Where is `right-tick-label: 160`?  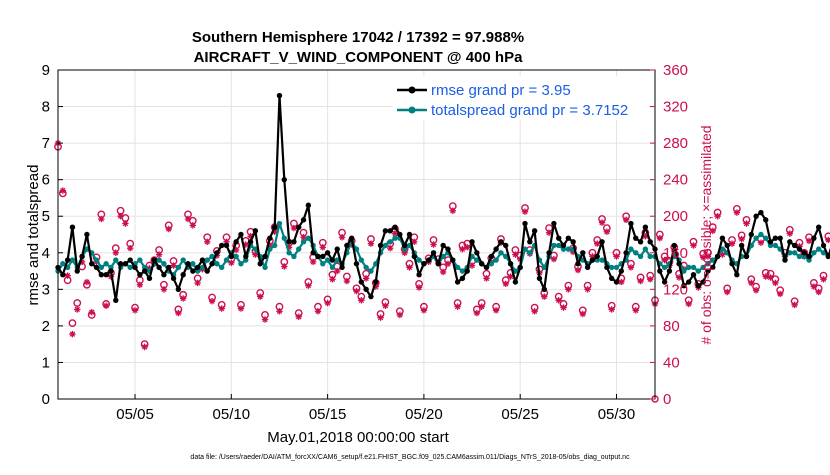 right-tick-label: 160 is located at coordinates (675, 253).